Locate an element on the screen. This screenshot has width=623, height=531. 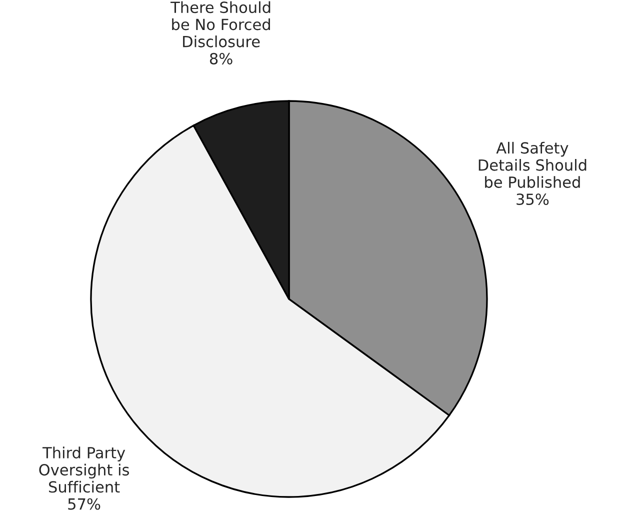
slice-label: Third Party Oversight is Sufficient is located at coordinates (84, 469).